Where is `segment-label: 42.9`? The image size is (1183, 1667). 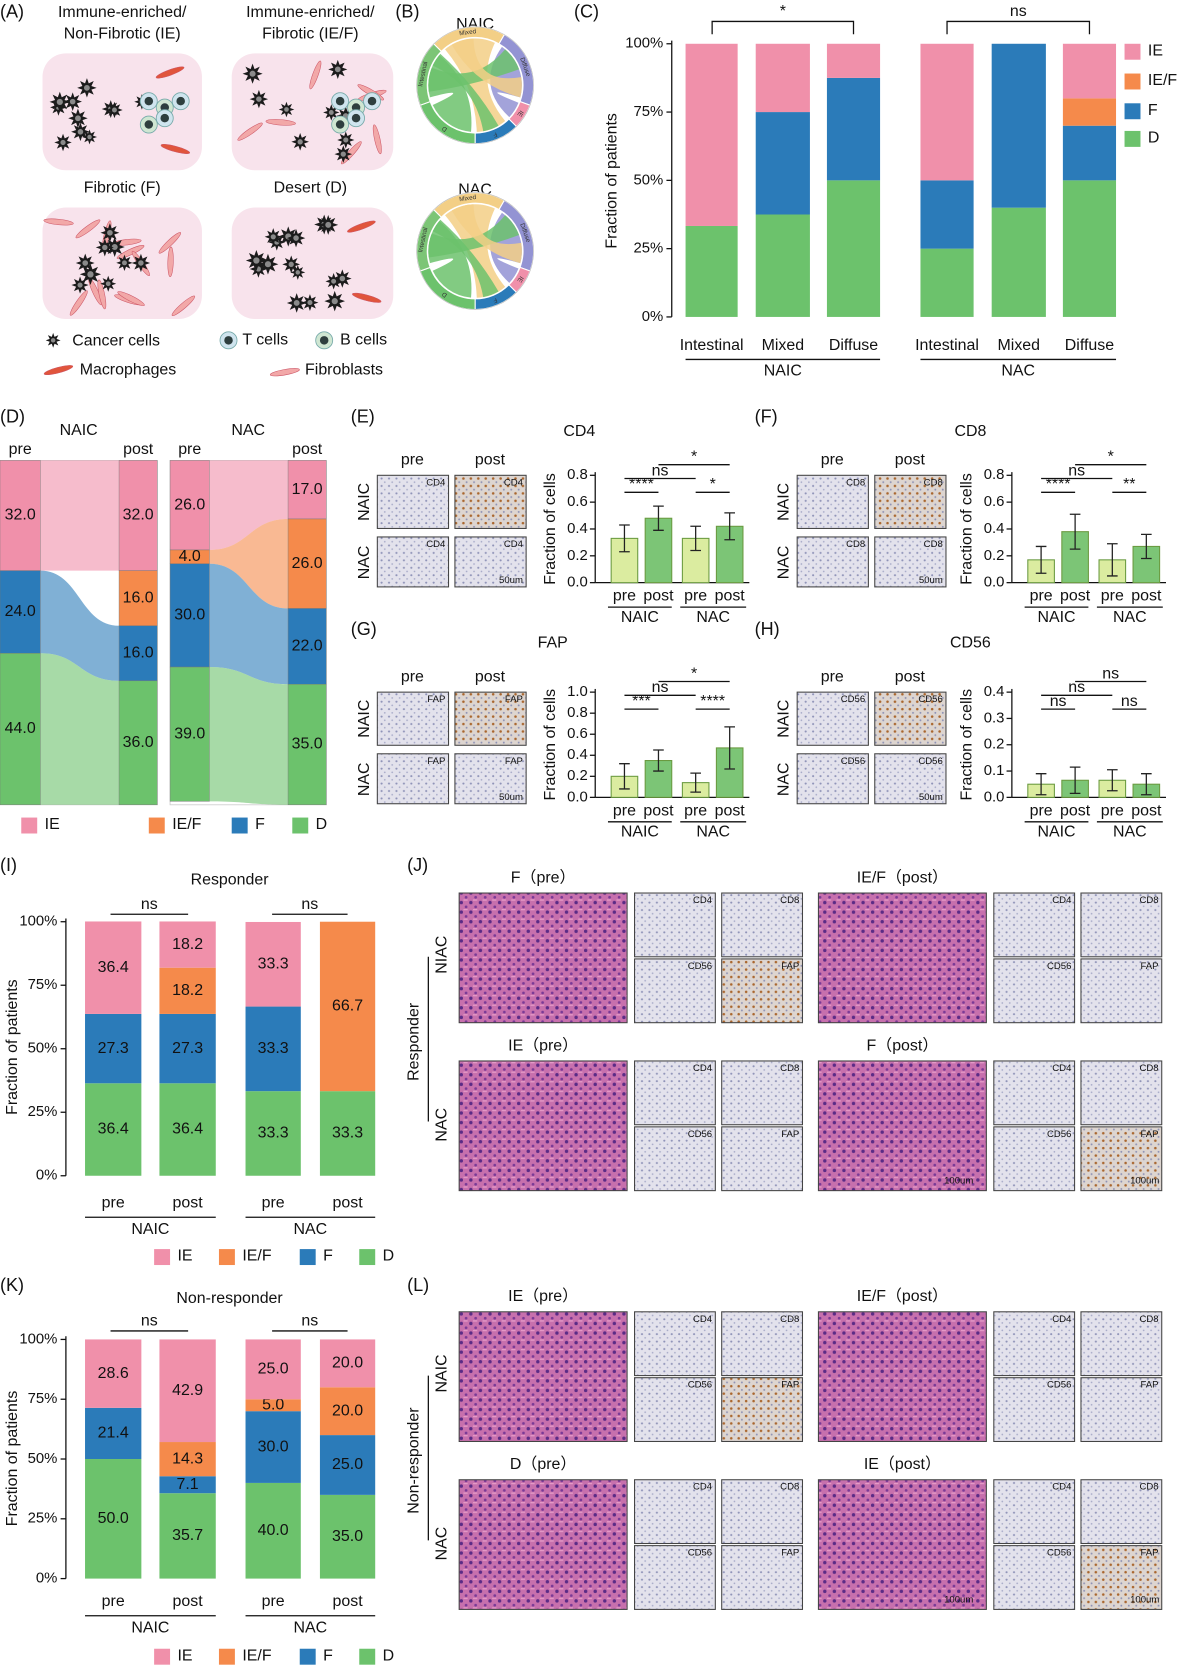 segment-label: 42.9 is located at coordinates (187, 1390).